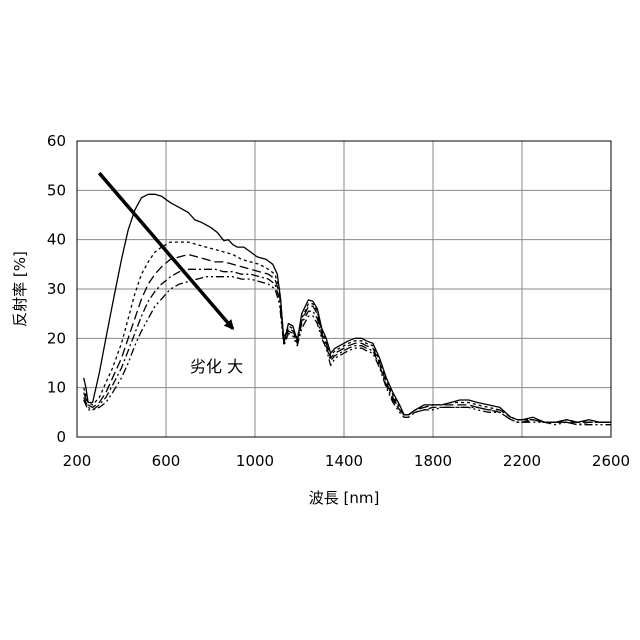 This screenshot has height=640, width=640. What do you see at coordinates (56, 388) in the screenshot?
I see `y-tick-label-1: 10` at bounding box center [56, 388].